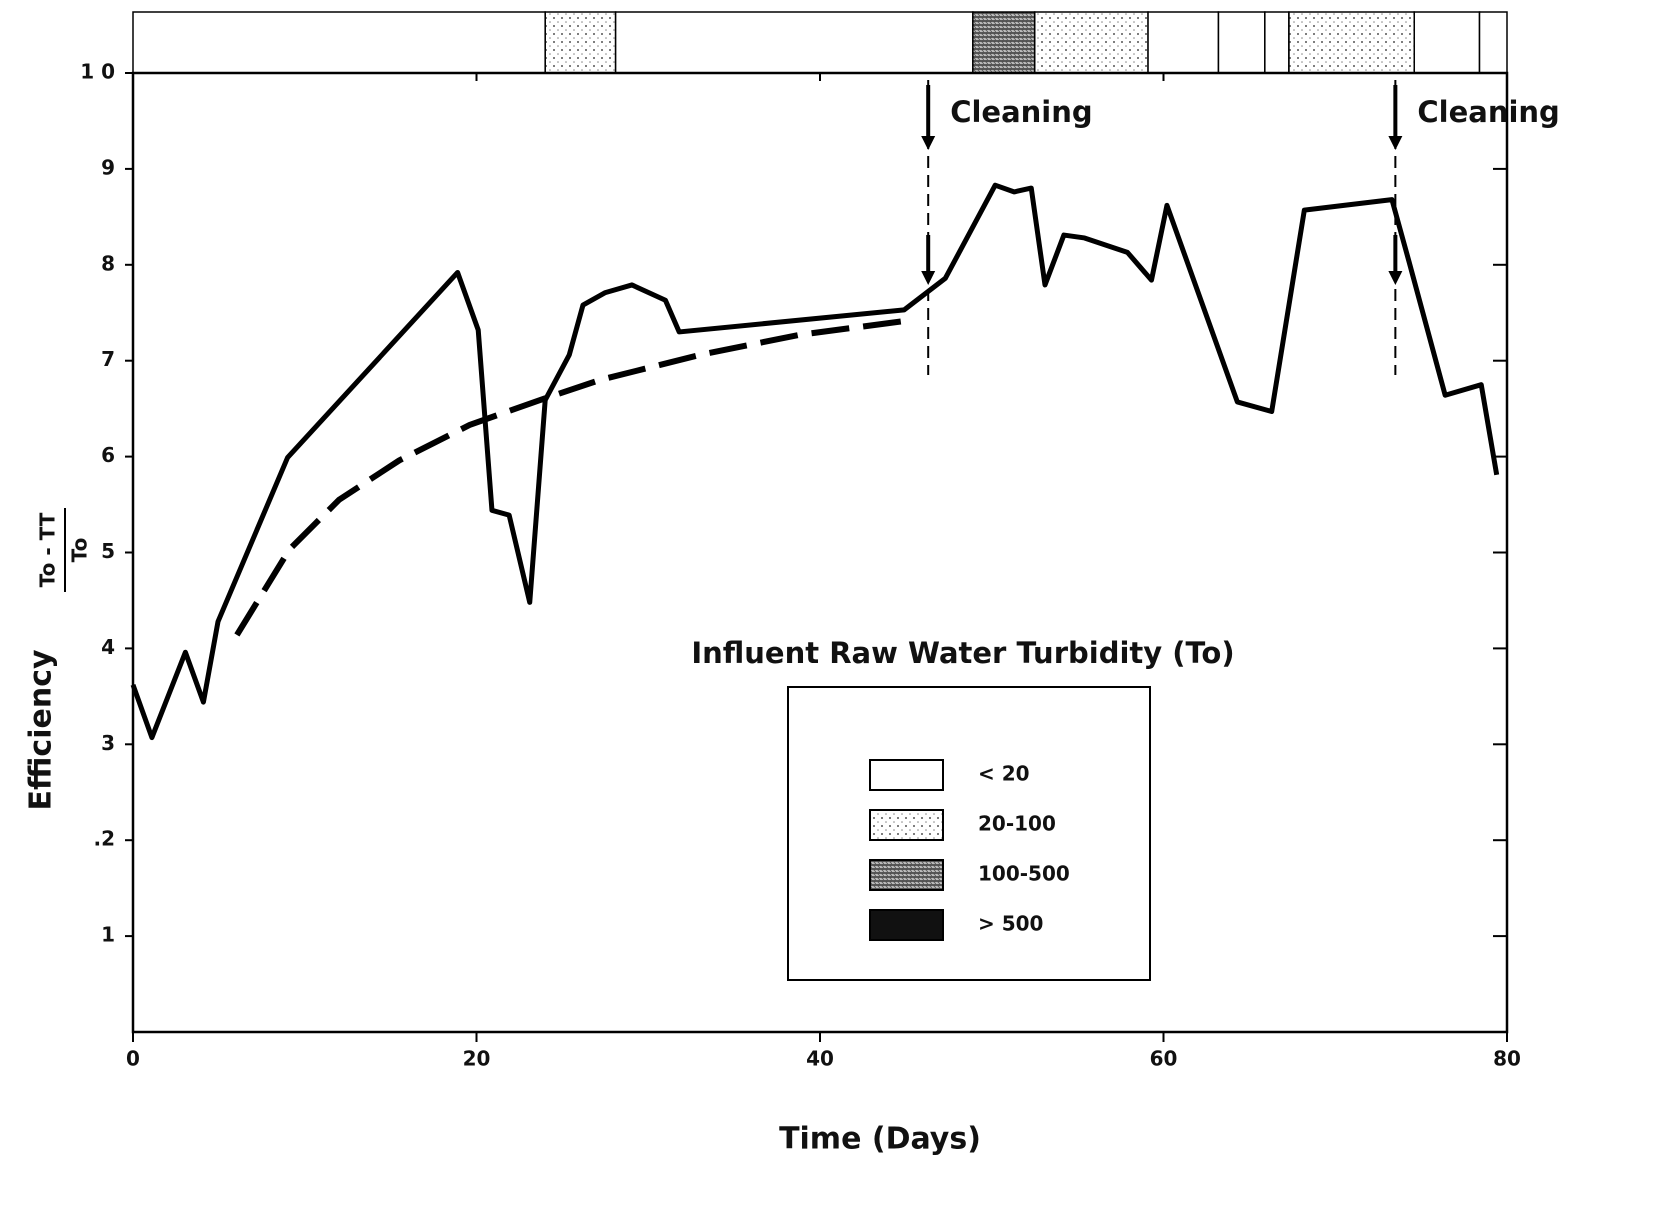 The height and width of the screenshot is (1225, 1658). Describe the element at coordinates (133, 1059) in the screenshot. I see `x-tick-label: 0` at that location.